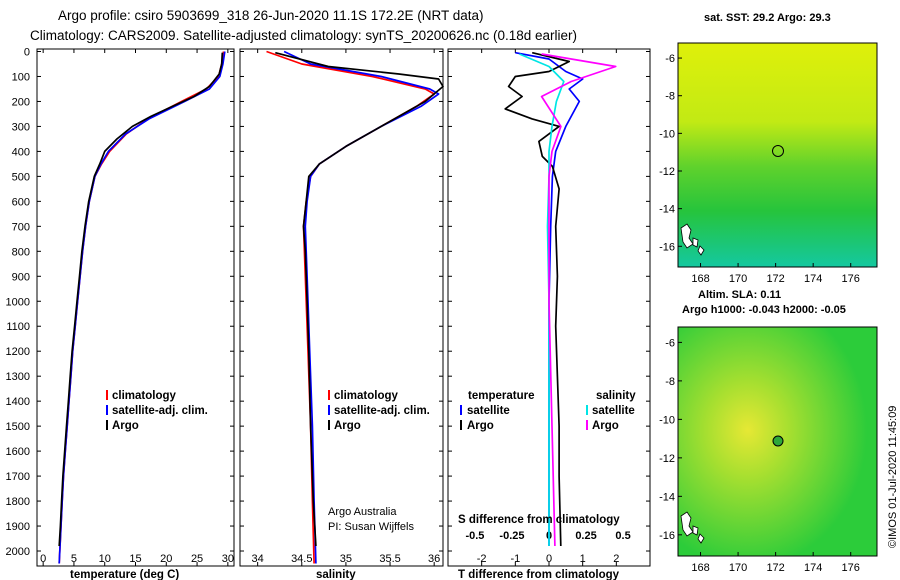 The image size is (900, 580). What do you see at coordinates (18, 327) in the screenshot?
I see `depth-tick-label: 1100` at bounding box center [18, 327].